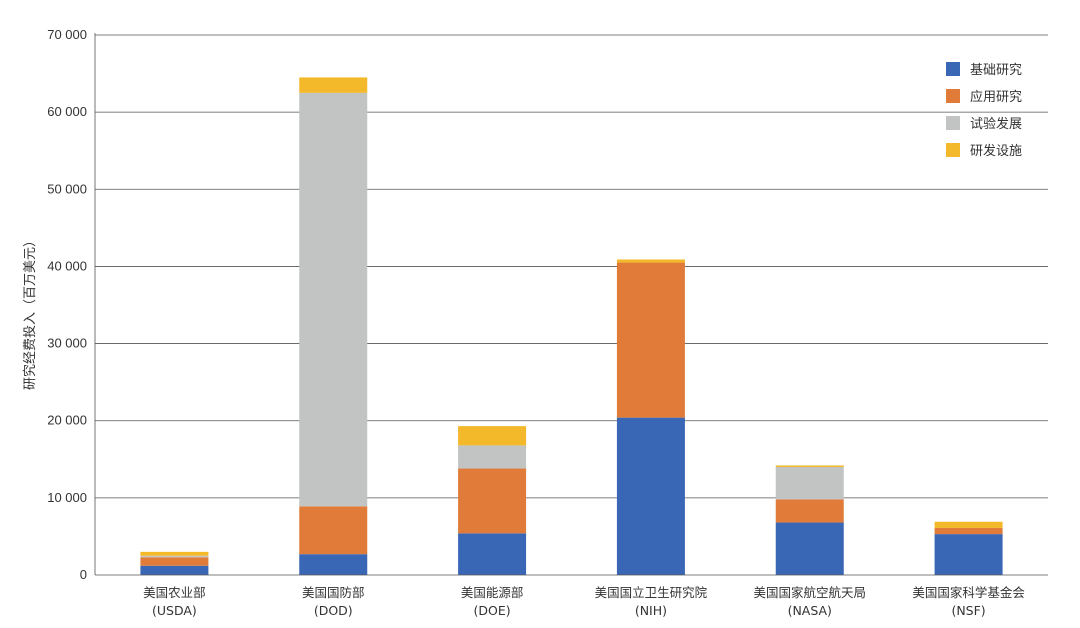 The image size is (1080, 628). Describe the element at coordinates (67, 343) in the screenshot. I see `y-tick-label: 30 000` at that location.